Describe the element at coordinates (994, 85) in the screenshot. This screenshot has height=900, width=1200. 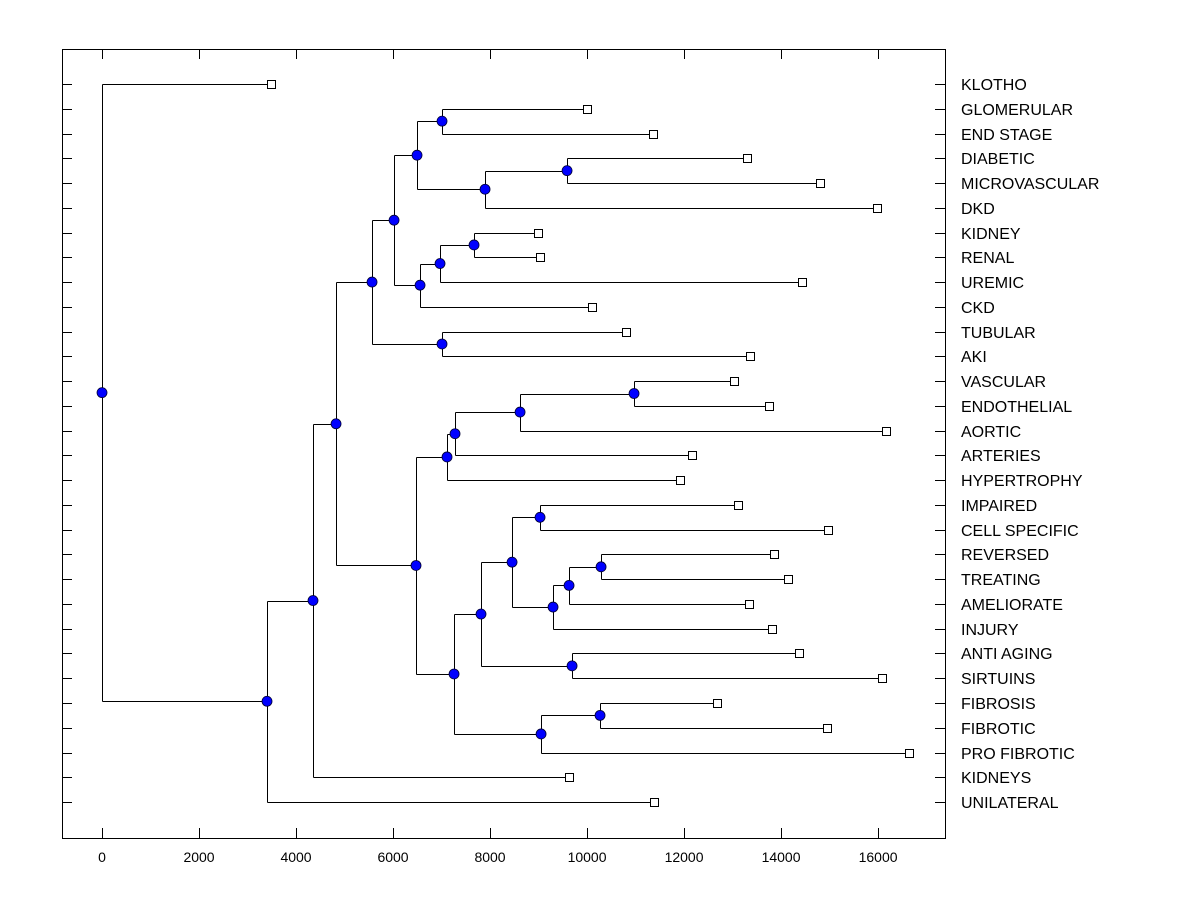
I see `leaf-label: KLOTHO` at that location.